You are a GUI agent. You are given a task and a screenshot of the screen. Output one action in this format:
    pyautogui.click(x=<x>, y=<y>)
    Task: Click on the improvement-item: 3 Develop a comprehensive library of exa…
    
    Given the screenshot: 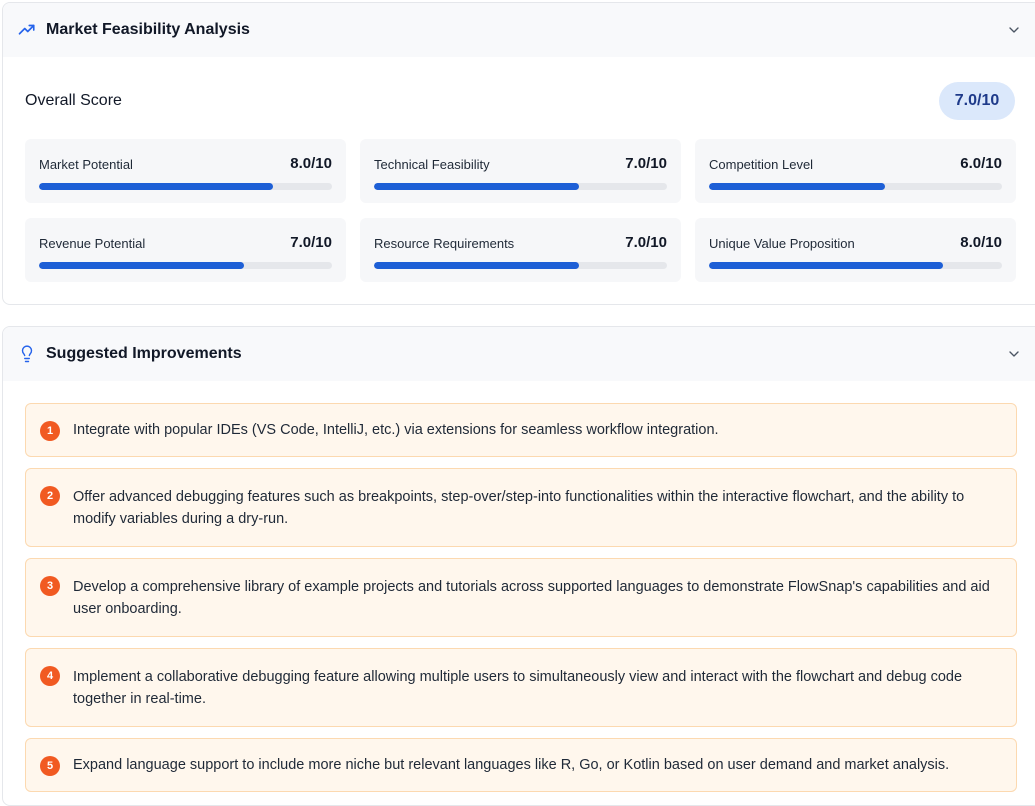 What is the action you would take?
    pyautogui.click(x=521, y=597)
    